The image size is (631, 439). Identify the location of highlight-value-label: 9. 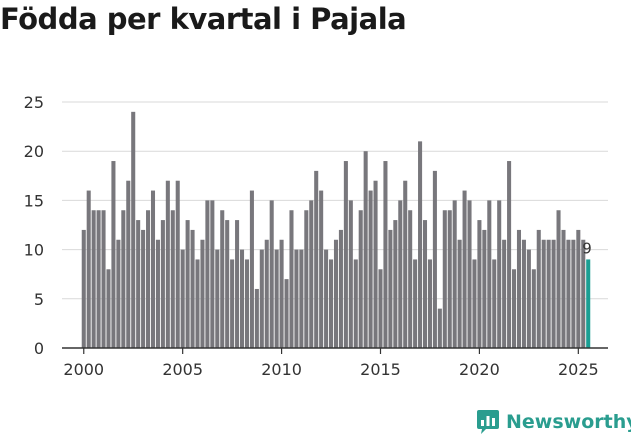
(587, 248).